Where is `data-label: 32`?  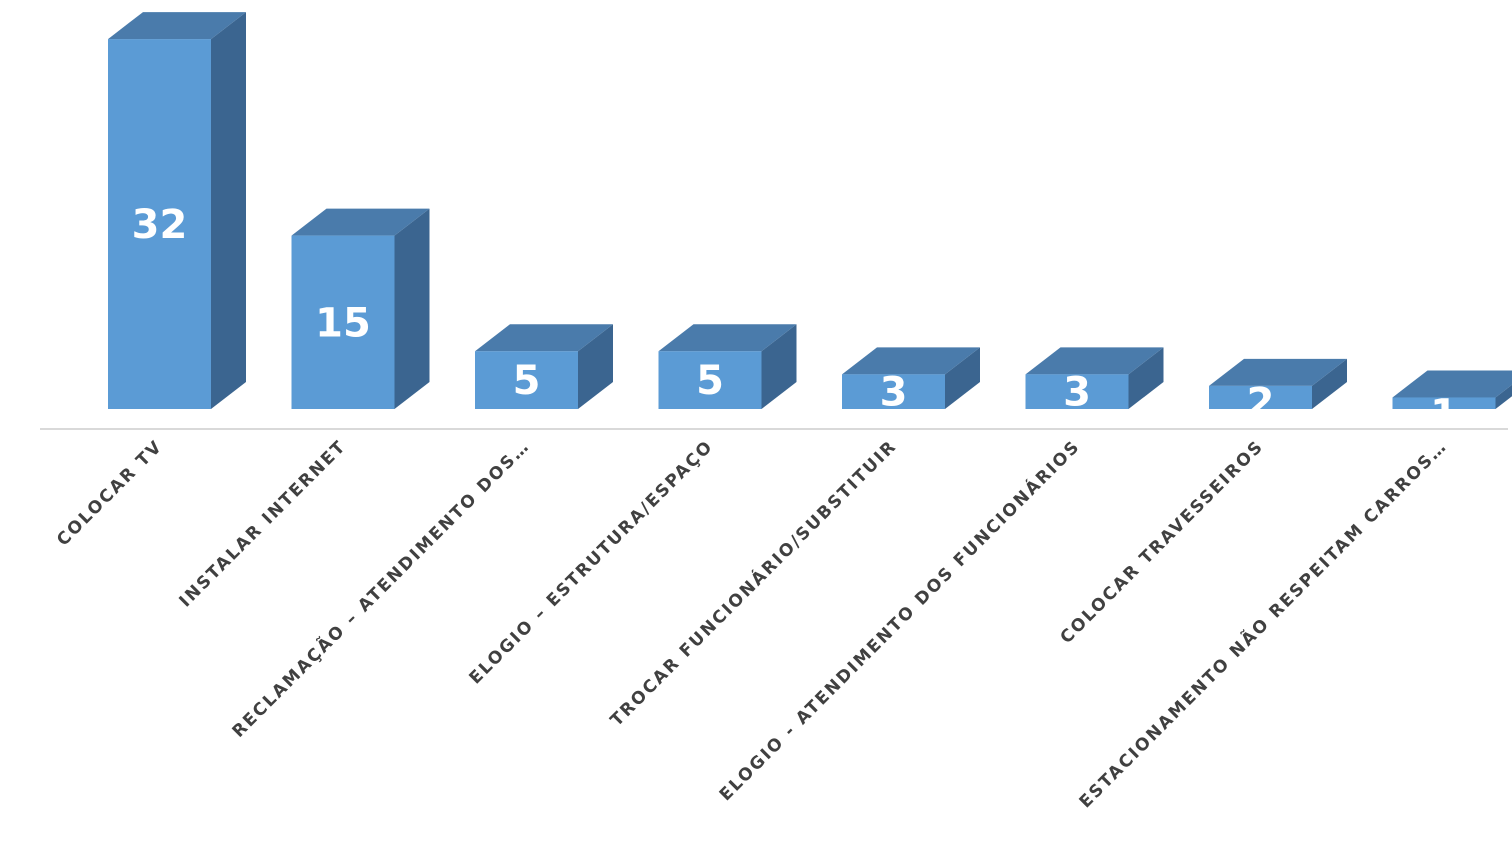
data-label: 32 is located at coordinates (160, 225).